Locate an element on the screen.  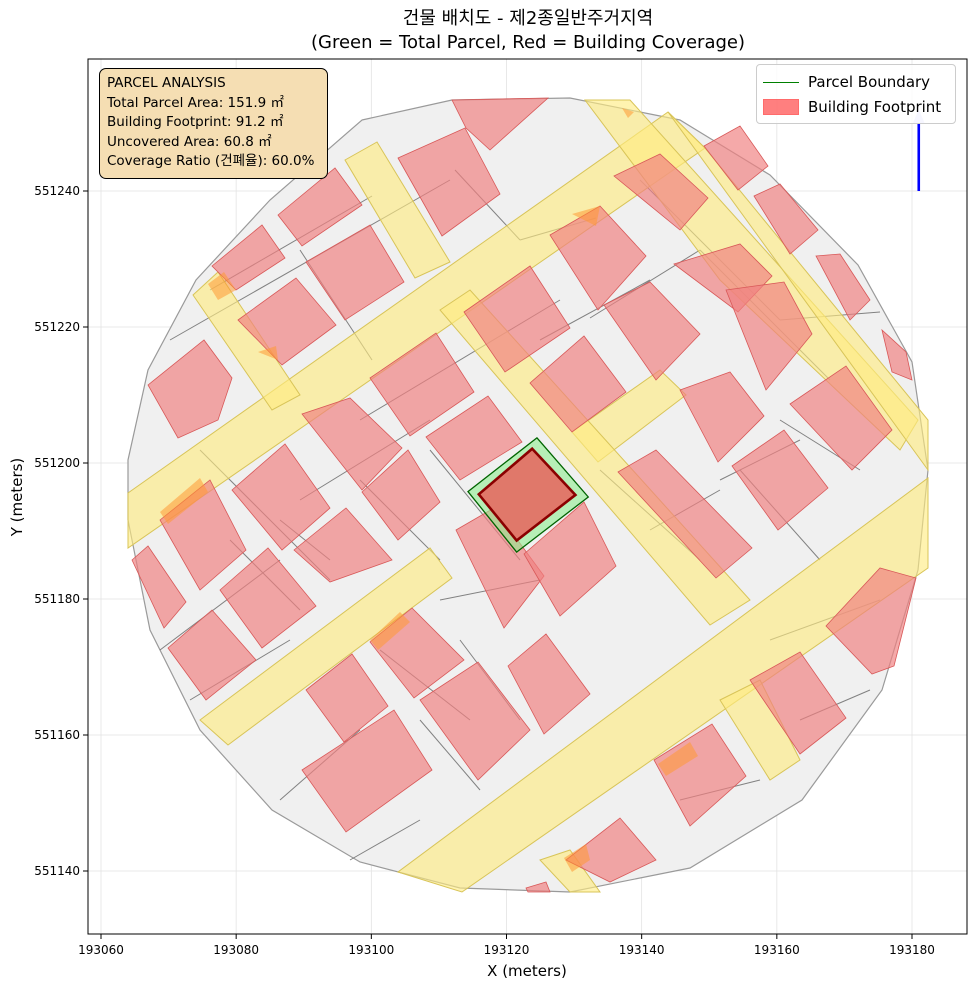
subject-building-footprint is located at coordinates (527, 494).